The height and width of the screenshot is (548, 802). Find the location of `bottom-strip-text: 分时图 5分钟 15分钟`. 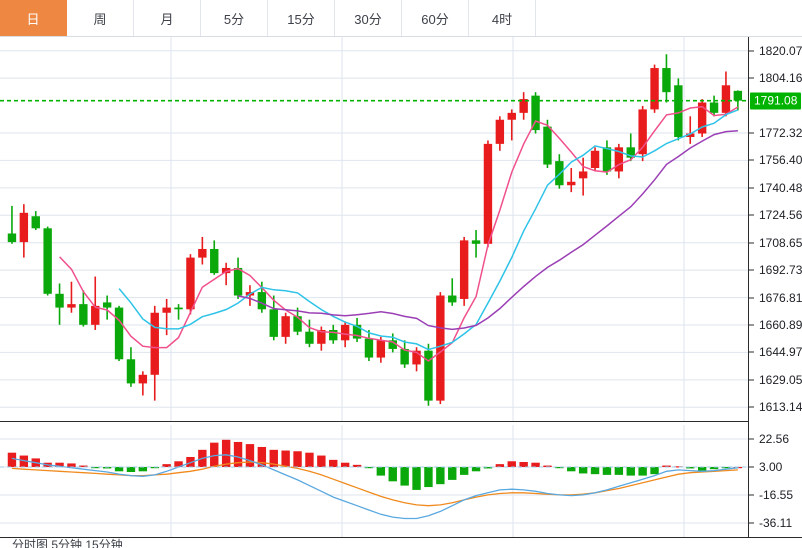

bottom-strip-text: 分时图 5分钟 15分钟 is located at coordinates (67, 543).